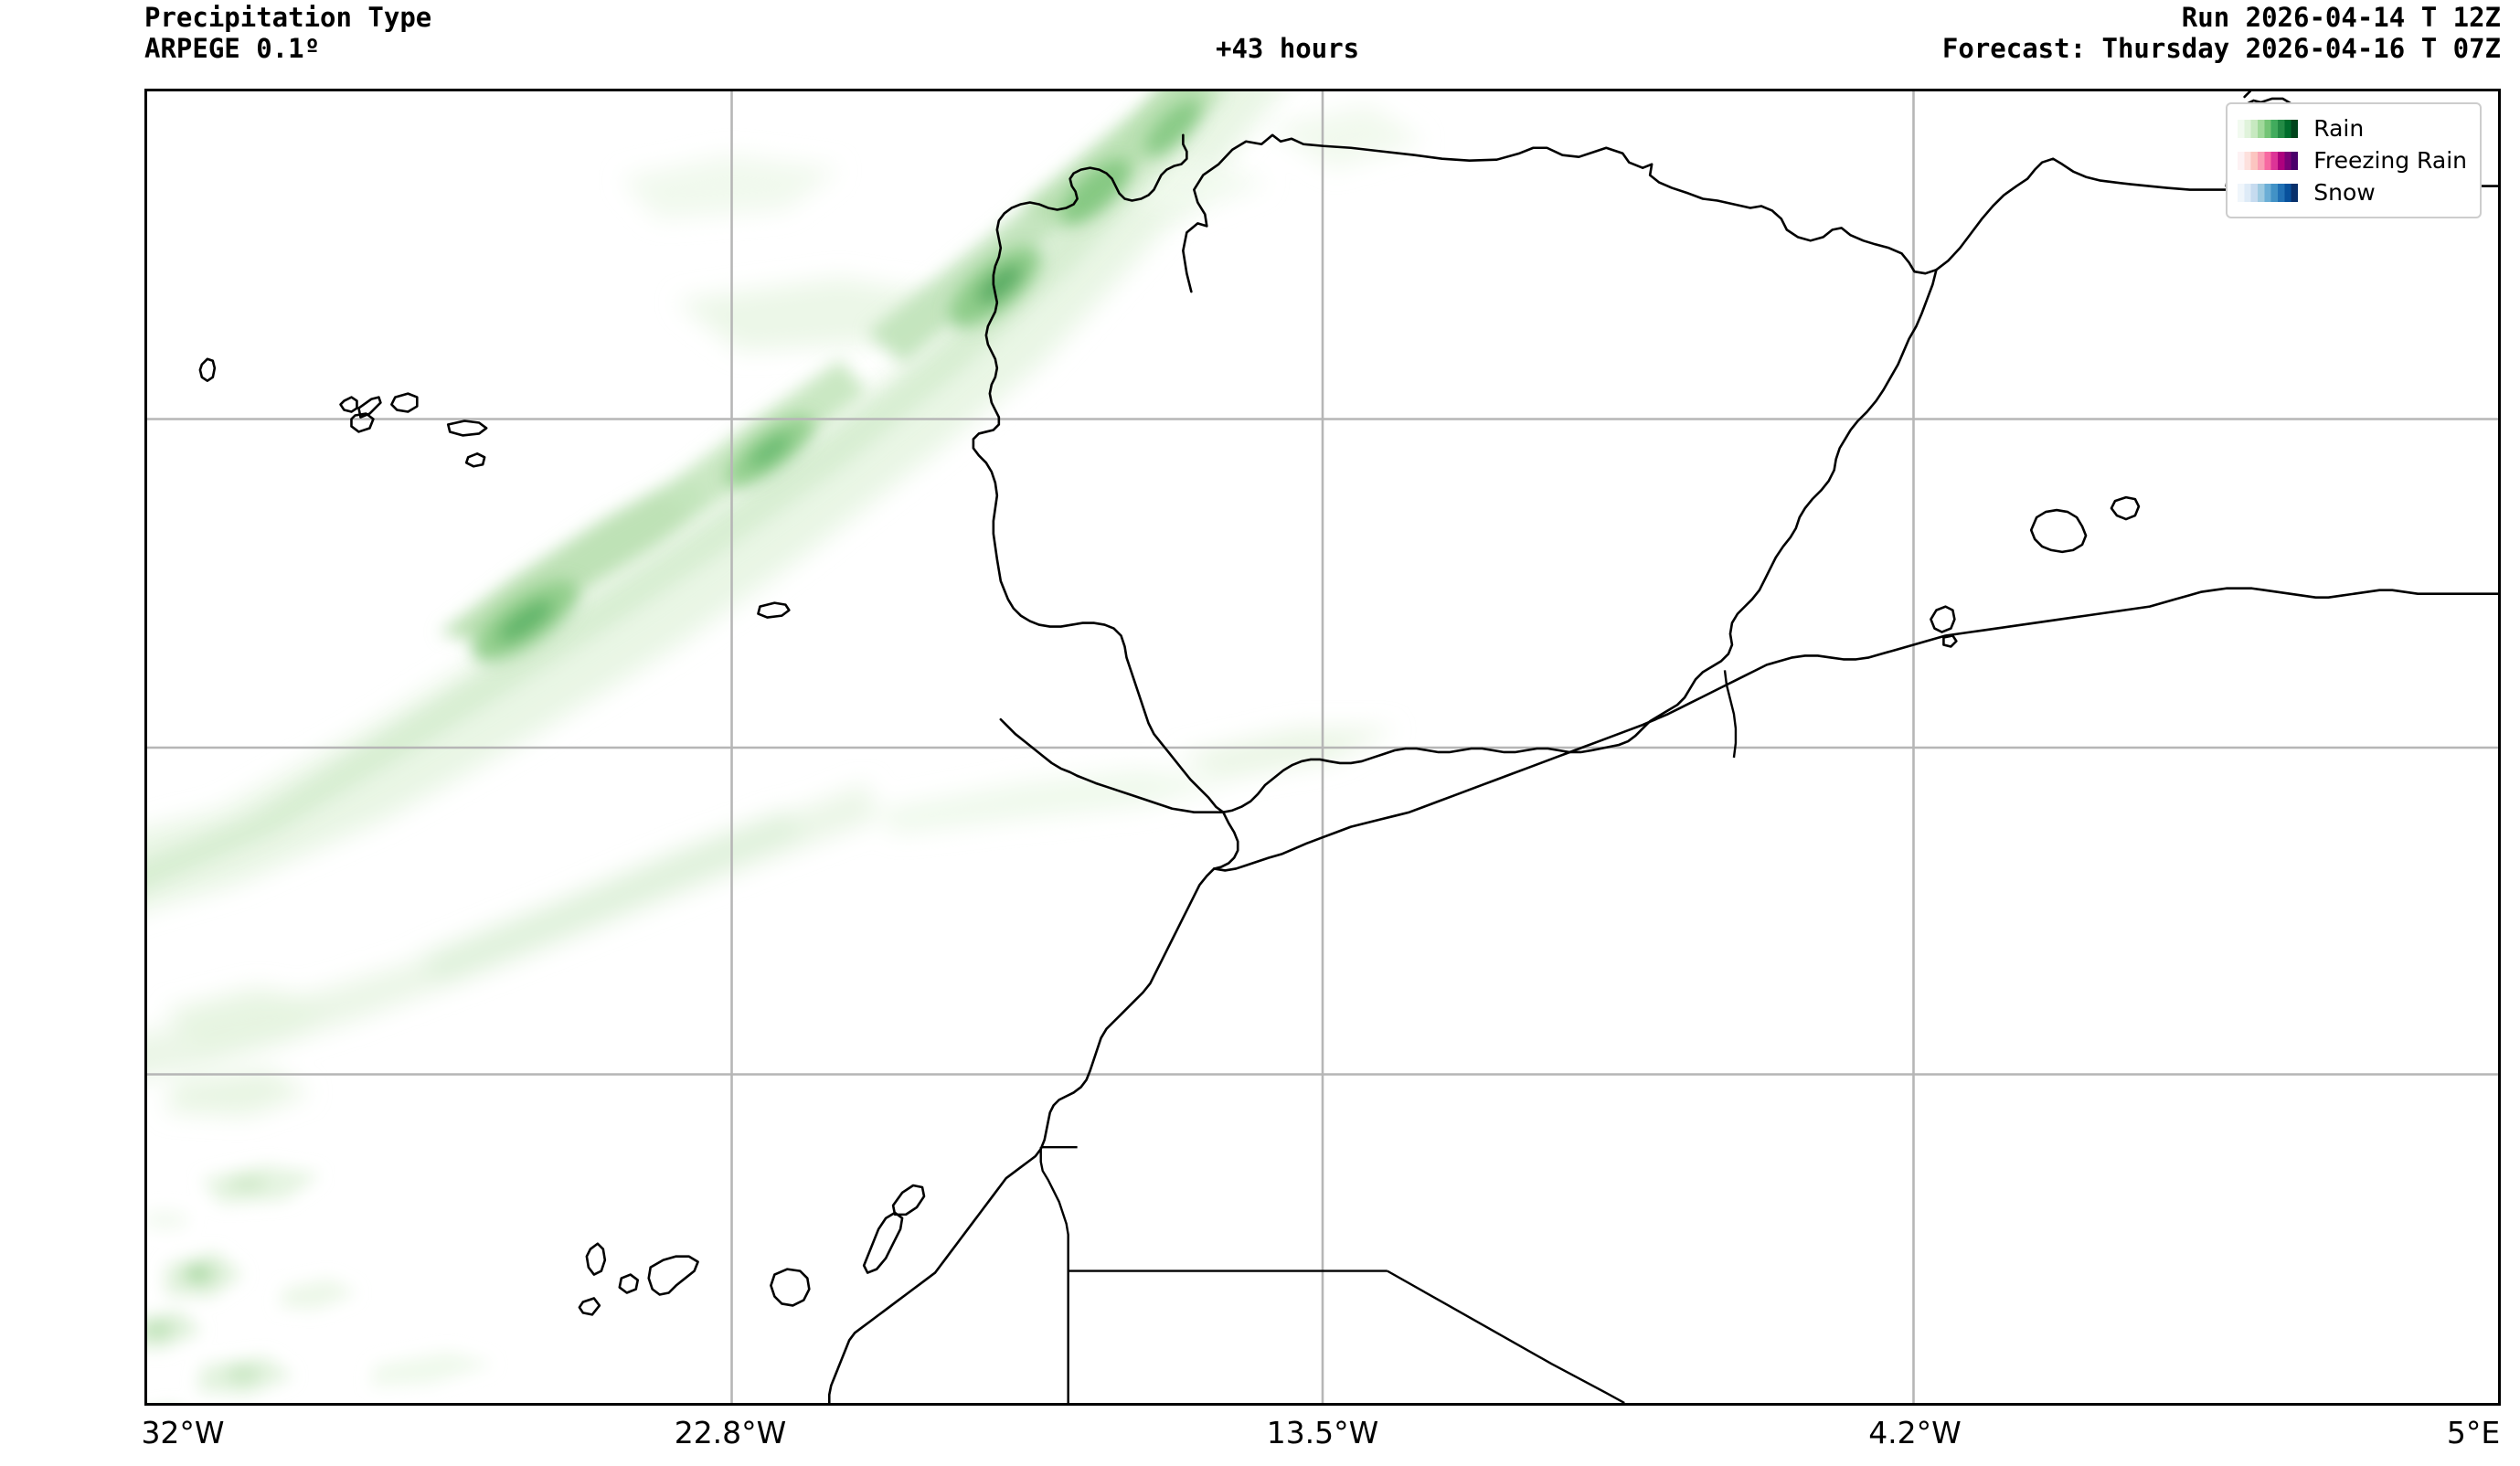 This screenshot has width=2520, height=1466. Describe the element at coordinates (731, 1433) in the screenshot. I see `xtick-label-1: 22.8°W` at that location.